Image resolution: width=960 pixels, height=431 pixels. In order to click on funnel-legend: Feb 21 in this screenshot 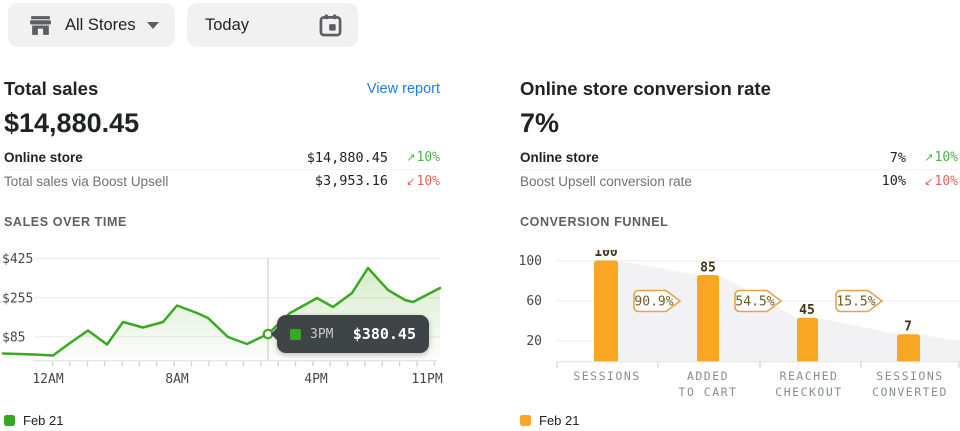, I will do `click(549, 420)`.